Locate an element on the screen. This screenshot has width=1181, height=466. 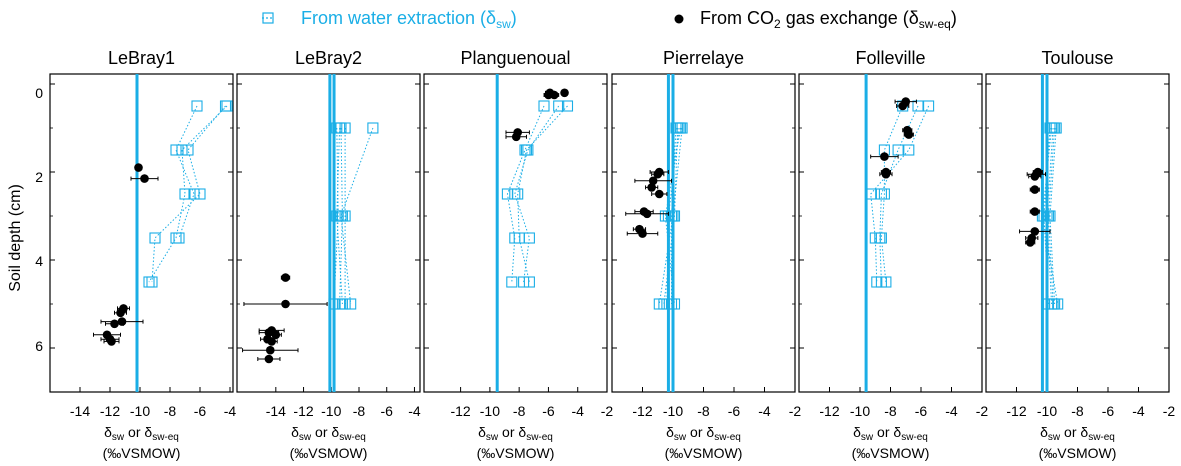
panel-title: LeBray2 is located at coordinates (328, 58).